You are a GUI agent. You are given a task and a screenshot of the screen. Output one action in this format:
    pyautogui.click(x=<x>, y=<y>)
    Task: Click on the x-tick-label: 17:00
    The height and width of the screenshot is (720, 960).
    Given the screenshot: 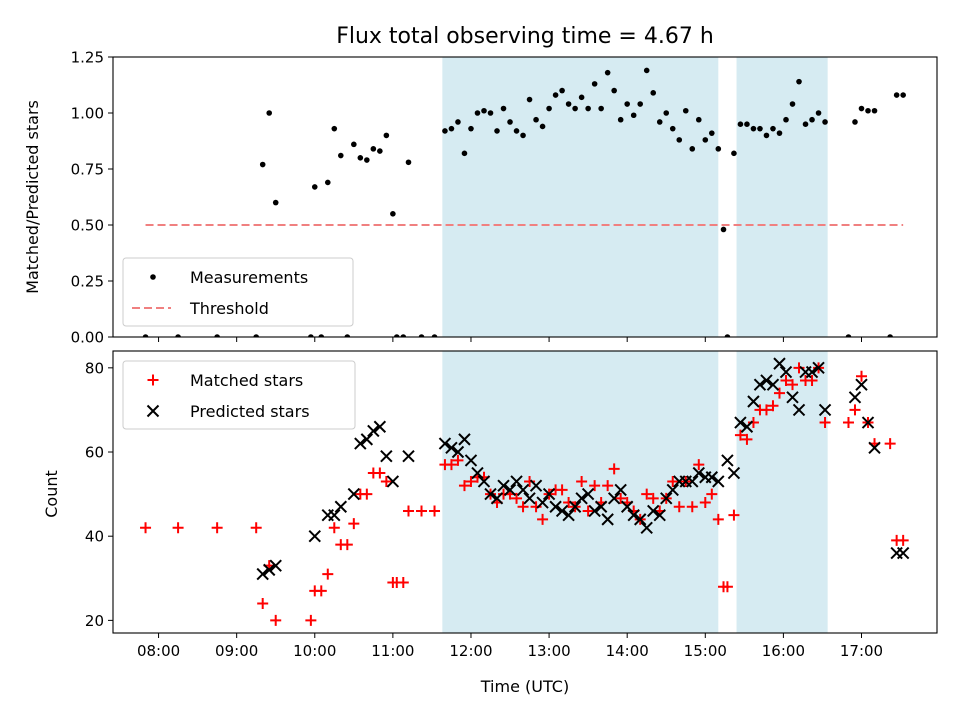 What is the action you would take?
    pyautogui.click(x=861, y=651)
    